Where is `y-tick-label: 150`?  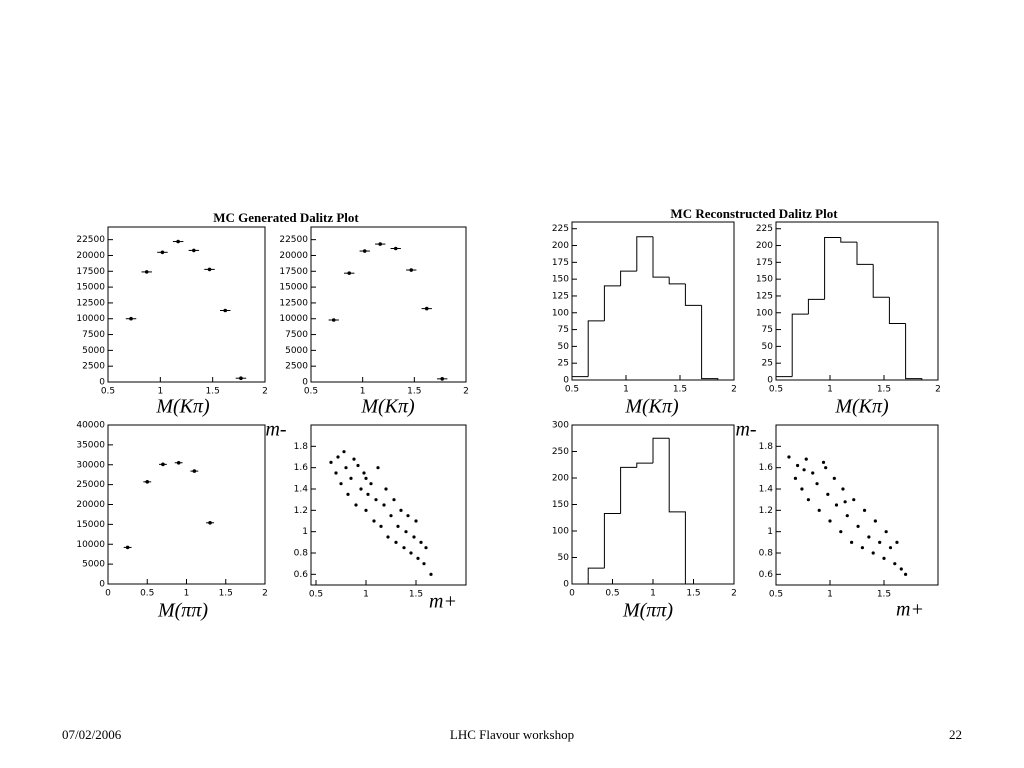
y-tick-label: 150 is located at coordinates (764, 280).